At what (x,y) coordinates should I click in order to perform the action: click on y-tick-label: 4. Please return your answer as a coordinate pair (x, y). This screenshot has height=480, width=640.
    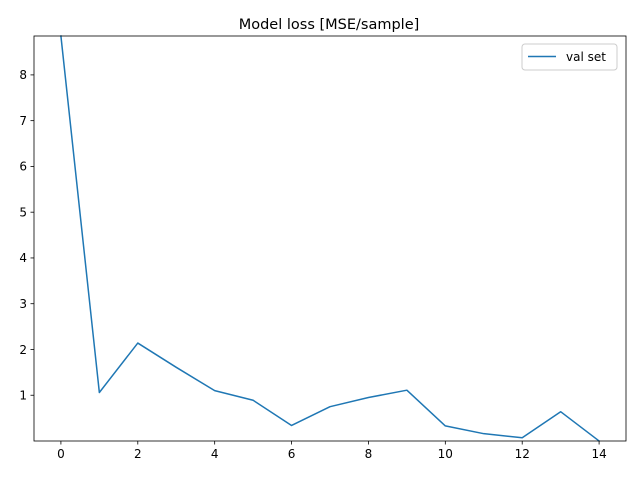
    Looking at the image, I should click on (23, 258).